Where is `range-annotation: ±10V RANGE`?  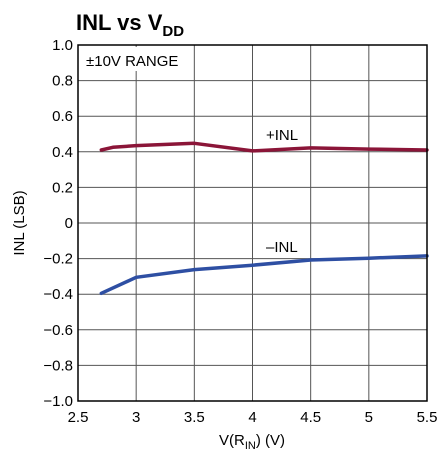
range-annotation: ±10V RANGE is located at coordinates (132, 61).